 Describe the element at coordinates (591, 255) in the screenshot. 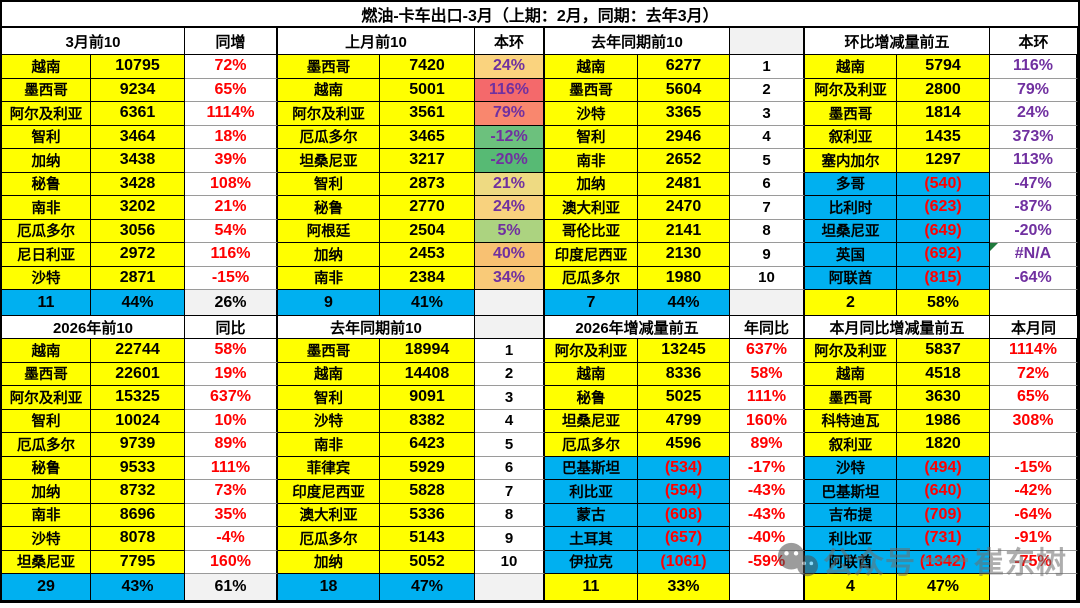

I see `country-cell: 印度尼西亚` at that location.